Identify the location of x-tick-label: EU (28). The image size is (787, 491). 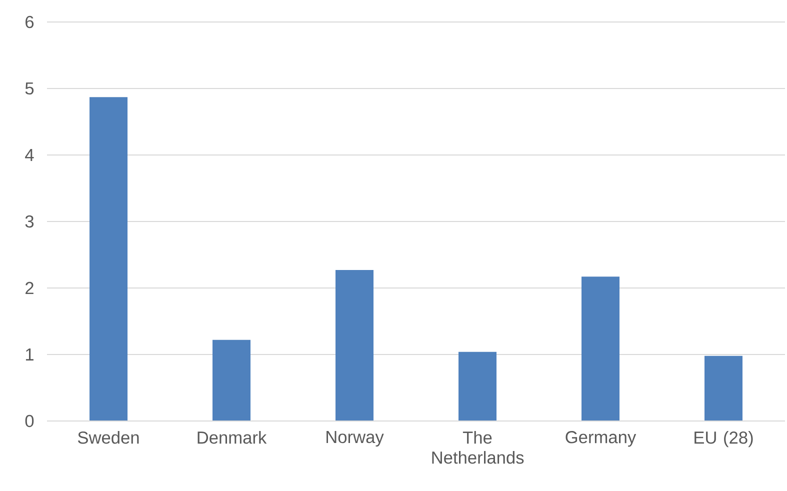
(723, 439).